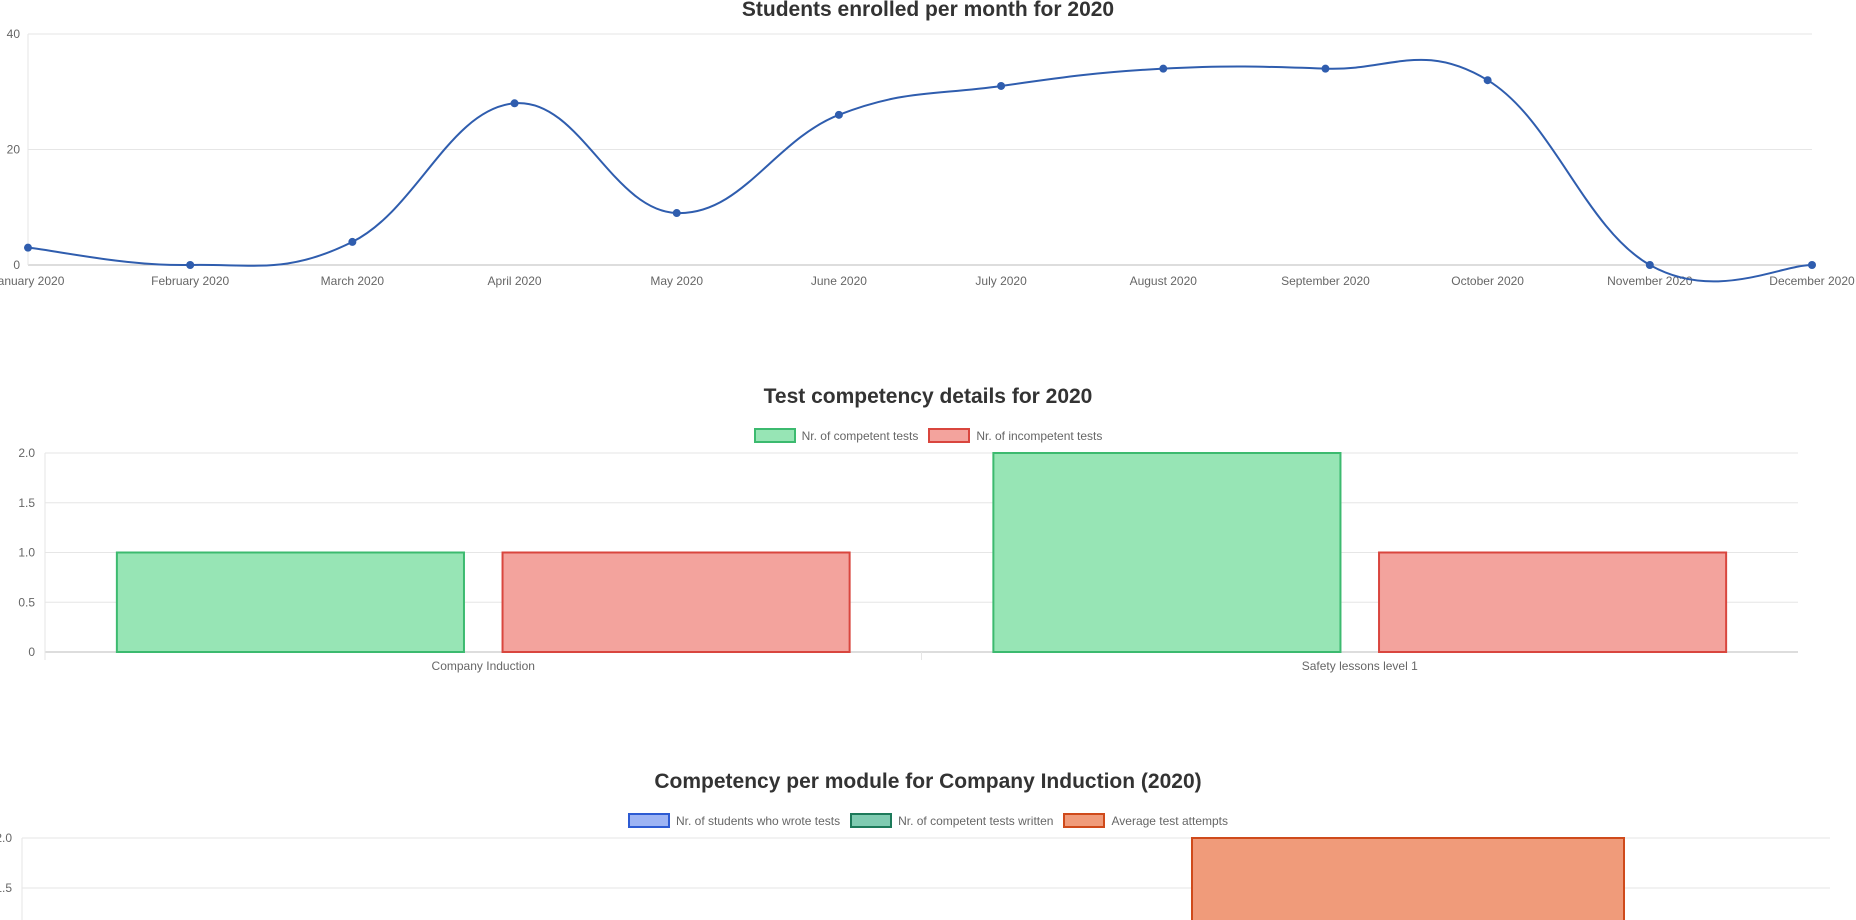 This screenshot has width=1856, height=920. Describe the element at coordinates (1325, 281) in the screenshot. I see `x-tick-label: September 2020` at that location.